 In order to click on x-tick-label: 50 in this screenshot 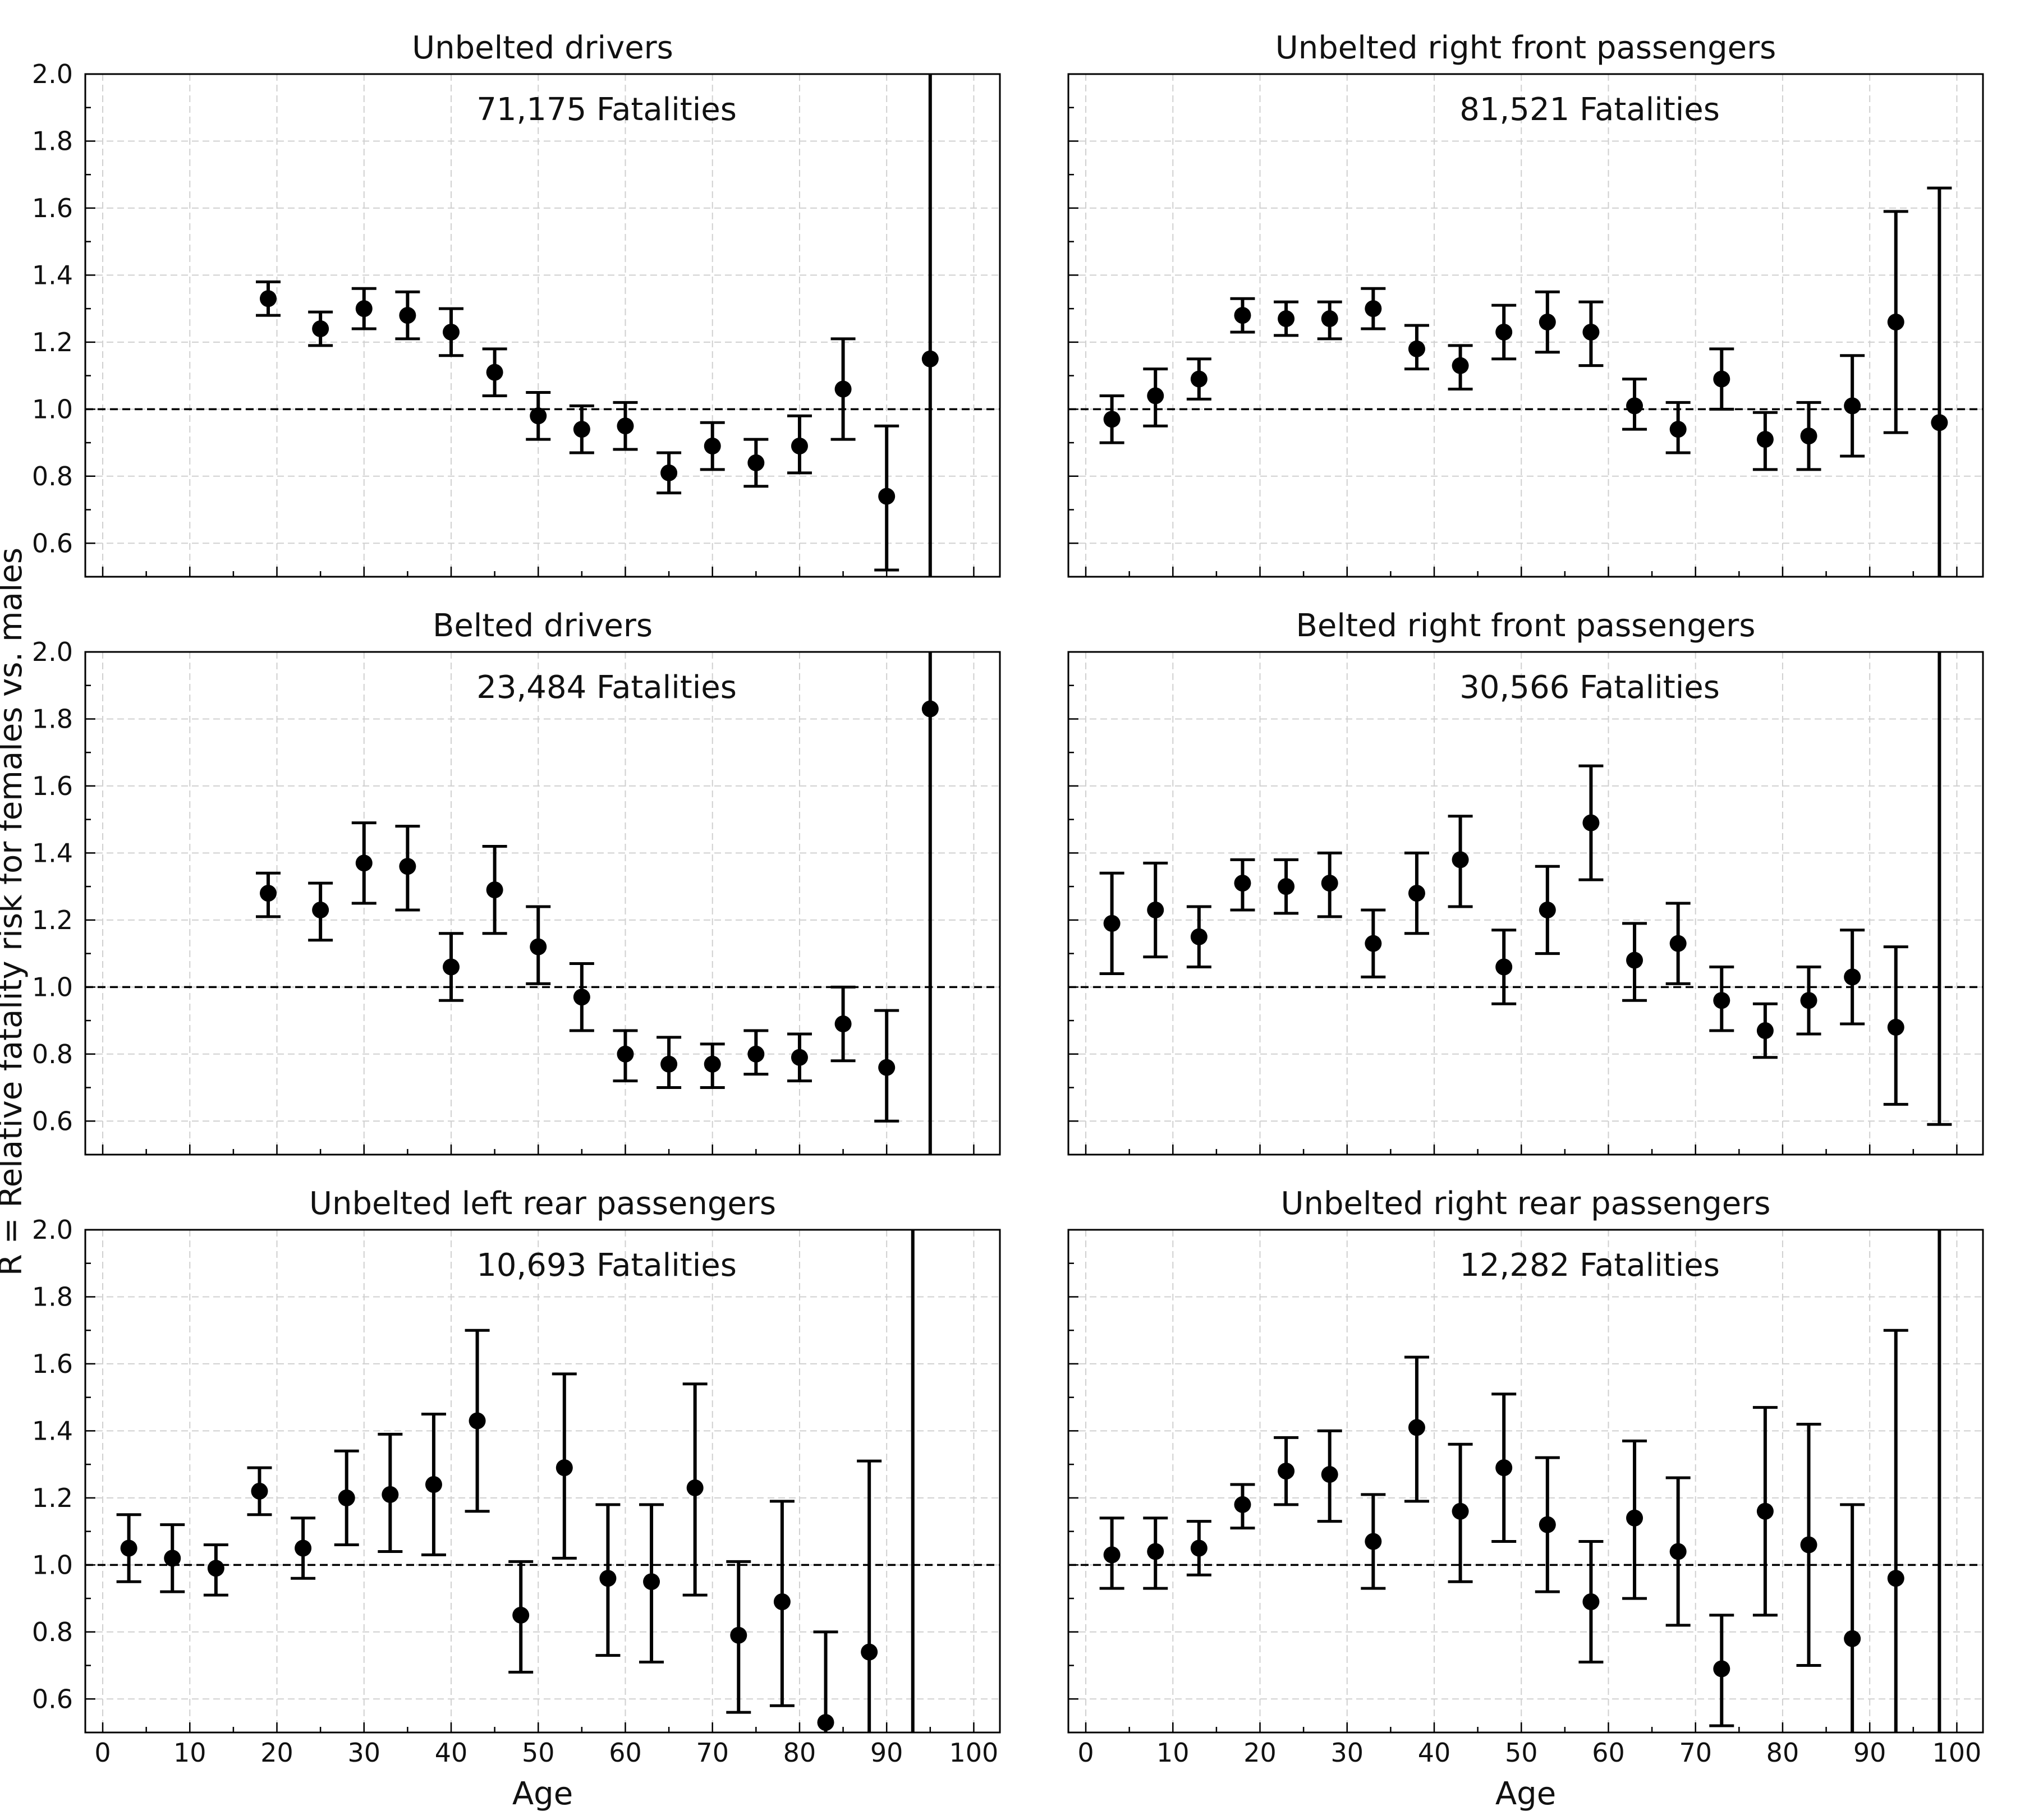, I will do `click(538, 1753)`.